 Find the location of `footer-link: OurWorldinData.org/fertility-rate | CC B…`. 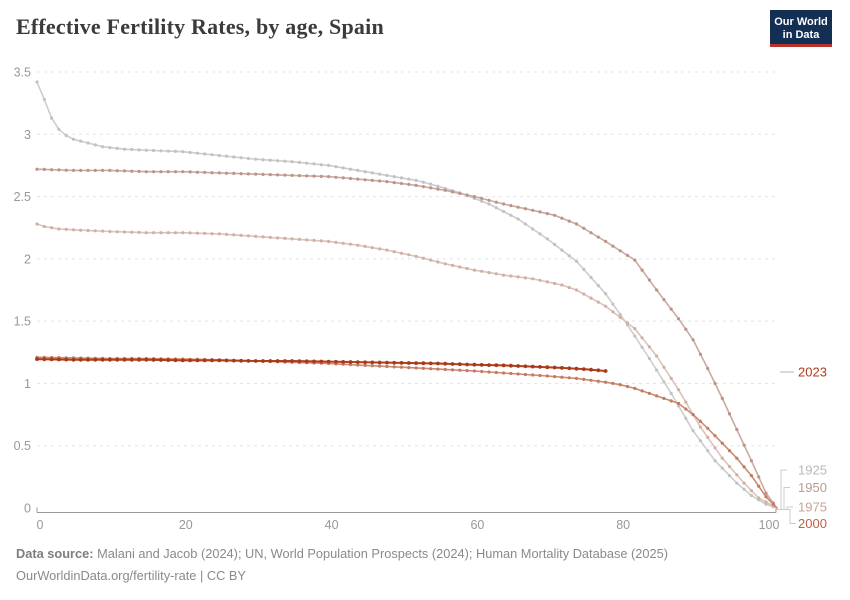

footer-link: OurWorldinData.org/fertility-rate | CC B… is located at coordinates (131, 575).